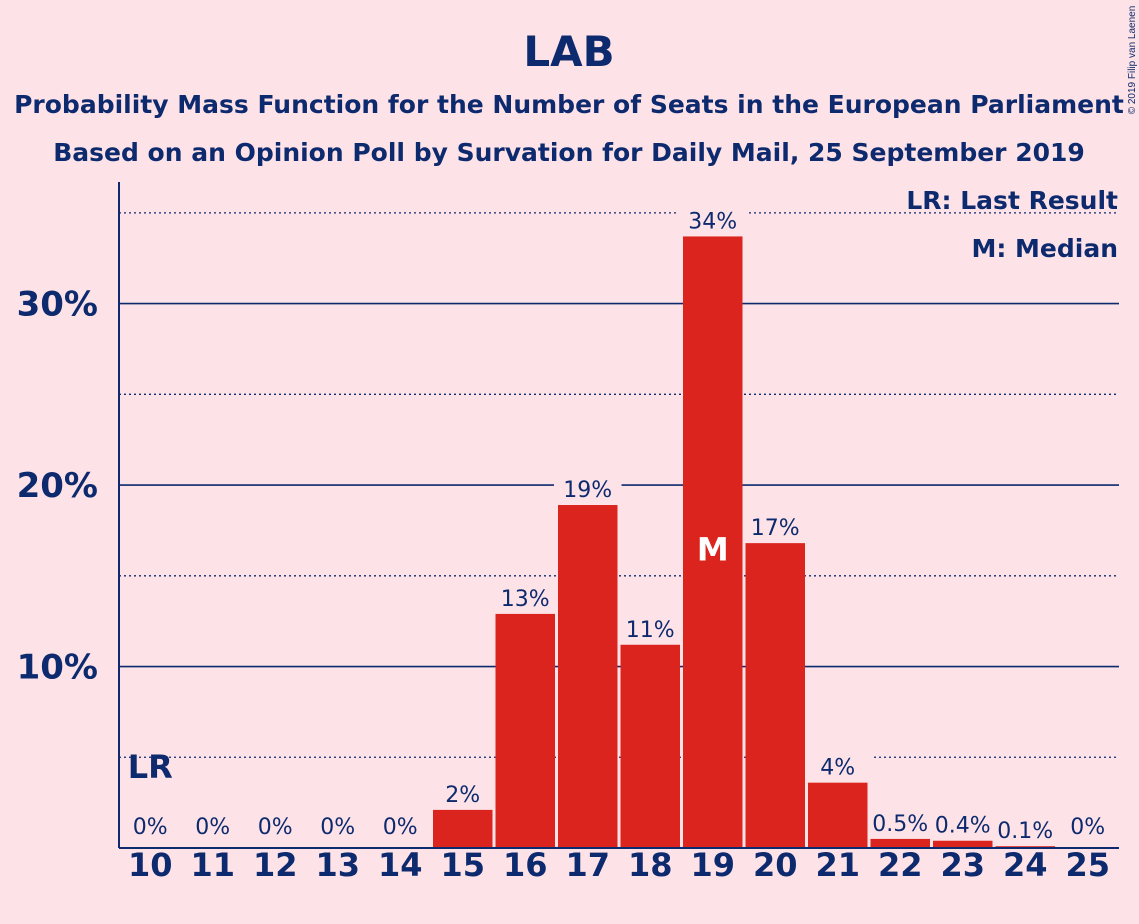 Image resolution: width=1139 pixels, height=924 pixels. I want to click on copyright-notice: © 2019 Filip van Laenen, so click(1132, 60).